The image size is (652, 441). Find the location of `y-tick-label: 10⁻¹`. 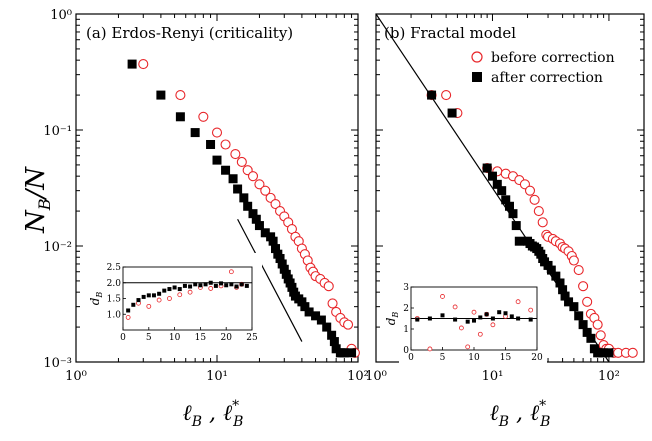

y-tick-label: 10⁻¹ is located at coordinates (57, 131).